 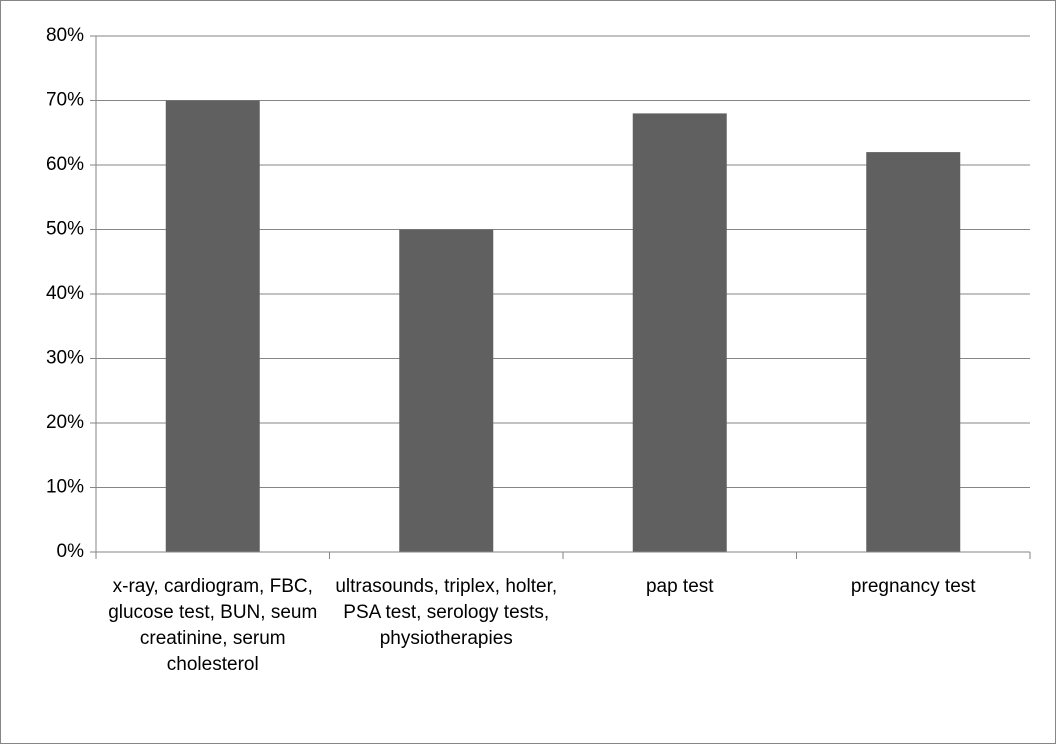 What do you see at coordinates (65, 487) in the screenshot?
I see `y-tick-label: 10%` at bounding box center [65, 487].